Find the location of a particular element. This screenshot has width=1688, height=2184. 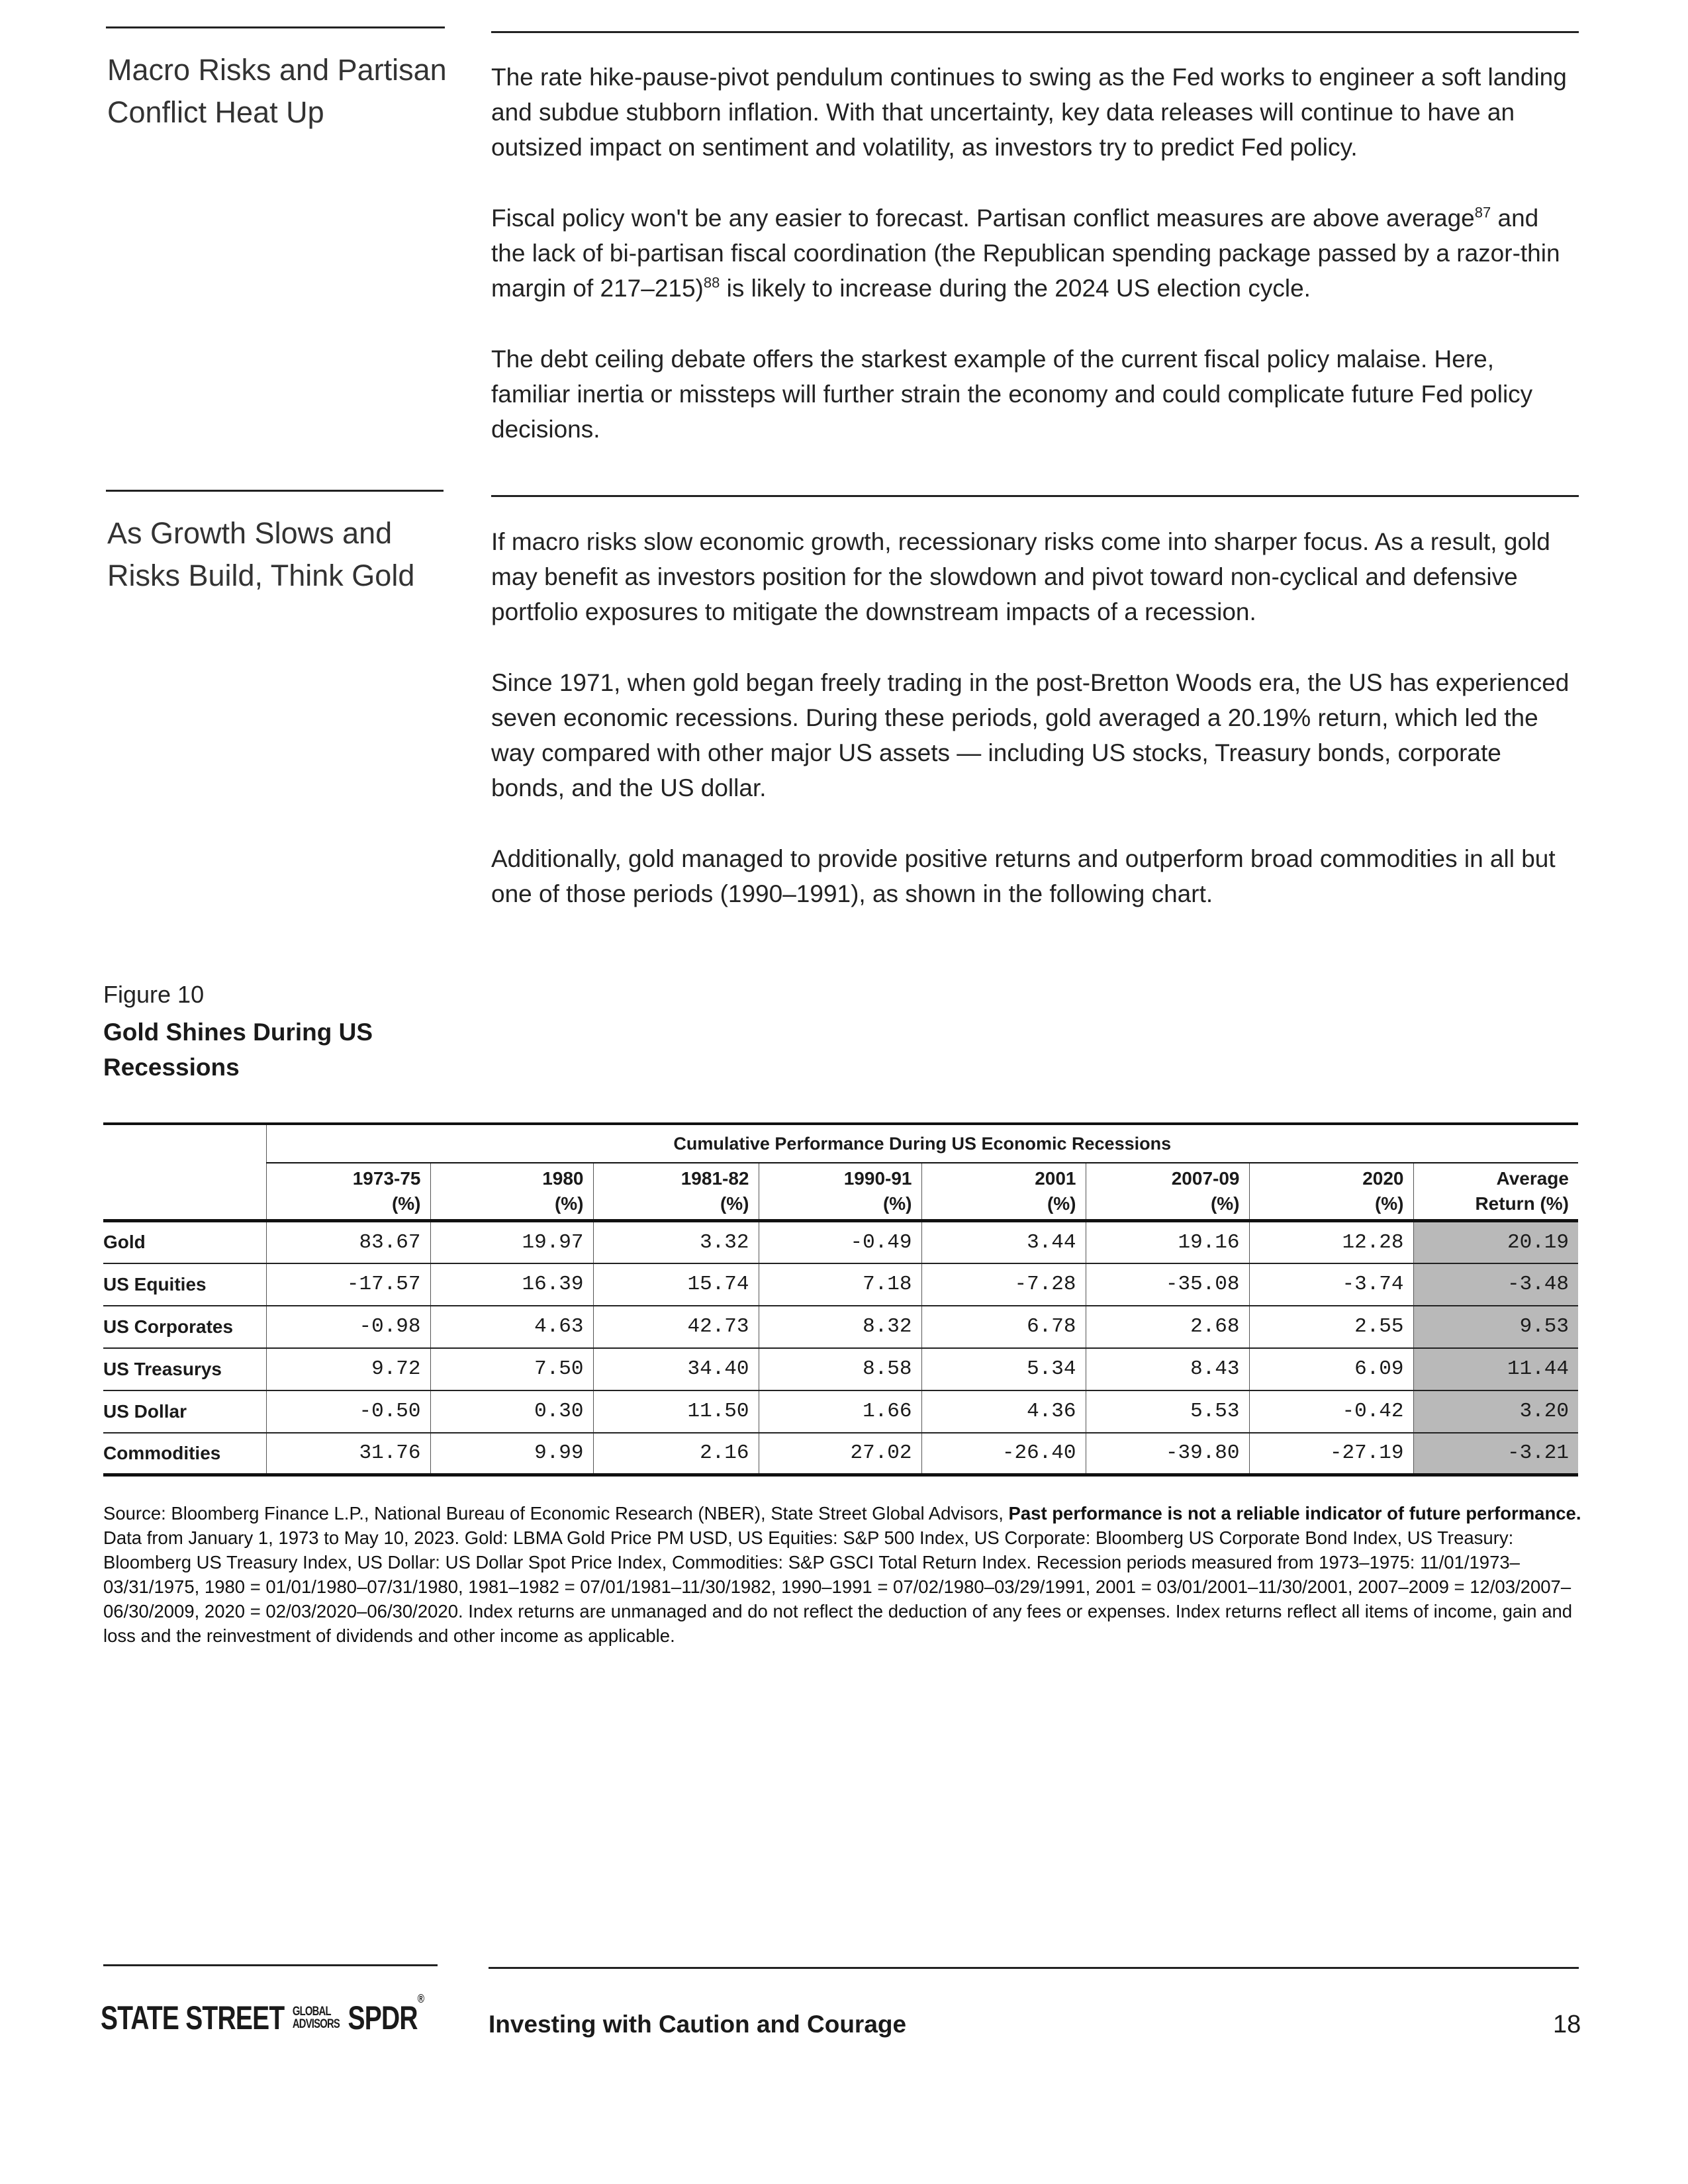

state-street-spdr-logo: STATE STREET GLOBAL ADVISORS SPDR® is located at coordinates (263, 2014).